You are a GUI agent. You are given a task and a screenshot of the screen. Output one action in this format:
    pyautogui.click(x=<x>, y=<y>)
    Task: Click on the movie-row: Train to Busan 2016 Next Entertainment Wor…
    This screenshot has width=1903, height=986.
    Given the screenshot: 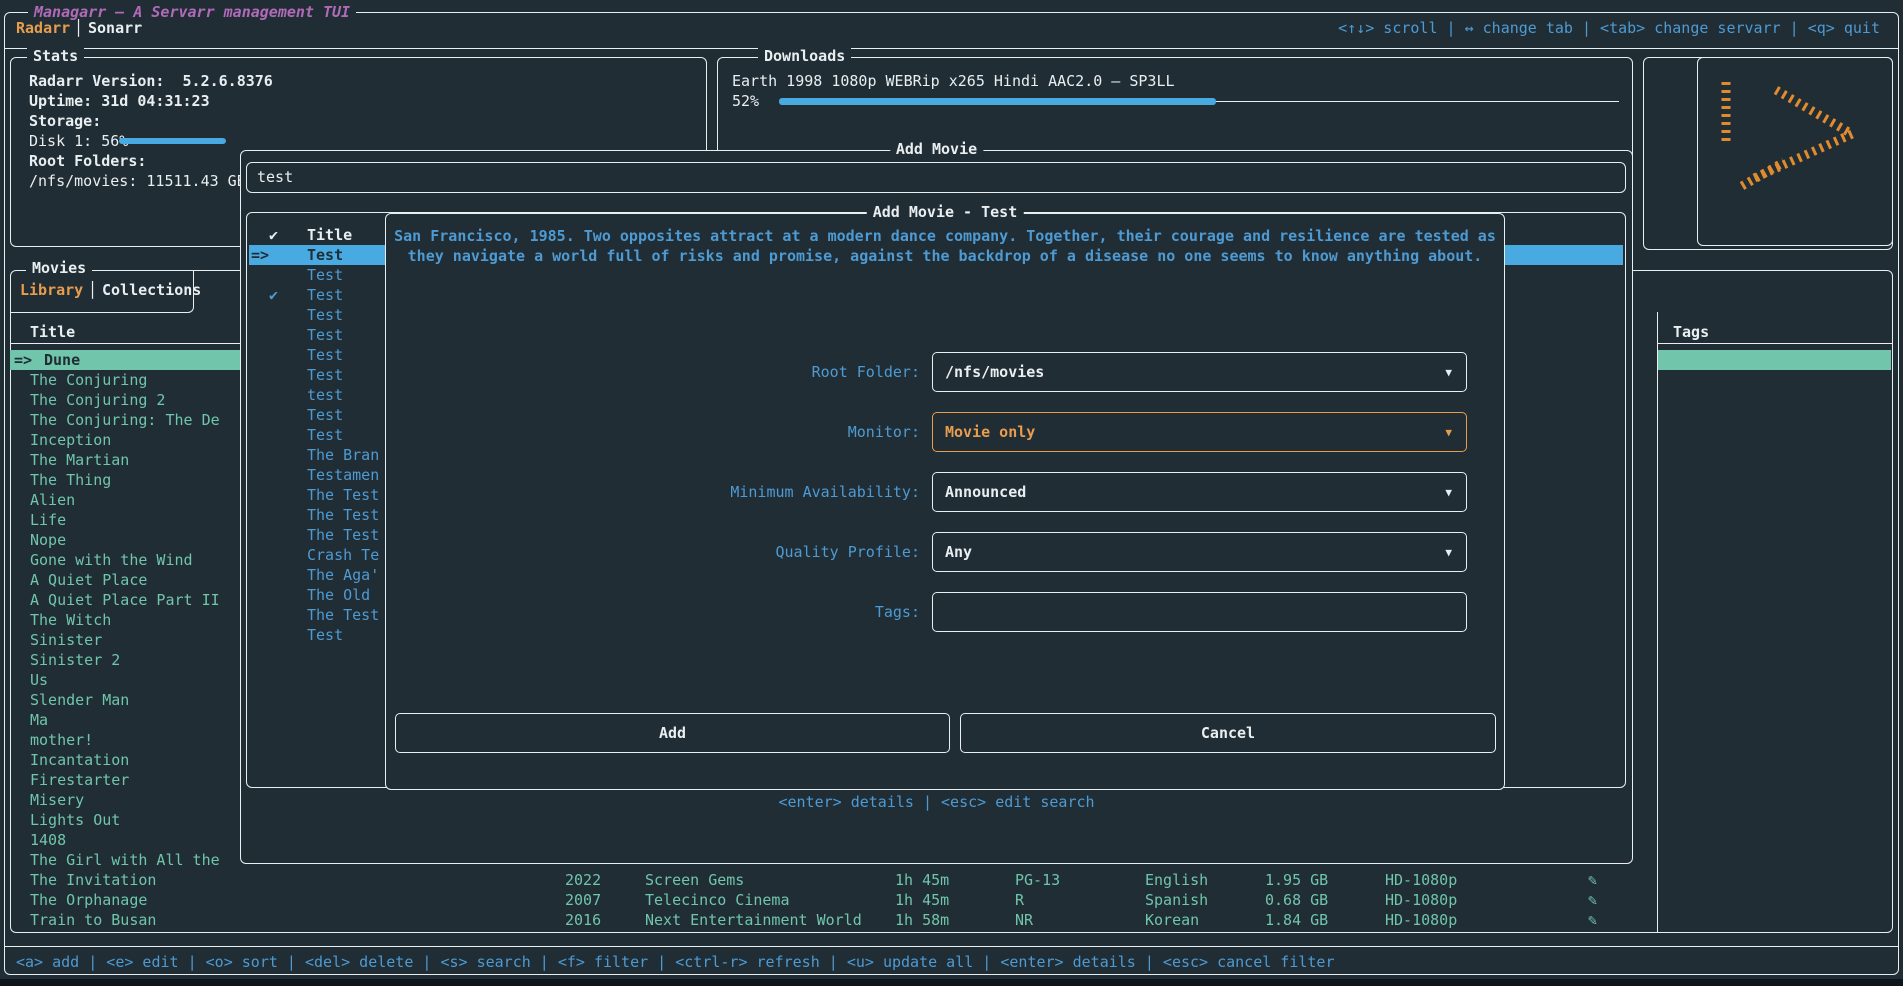 What is the action you would take?
    pyautogui.click(x=951, y=920)
    